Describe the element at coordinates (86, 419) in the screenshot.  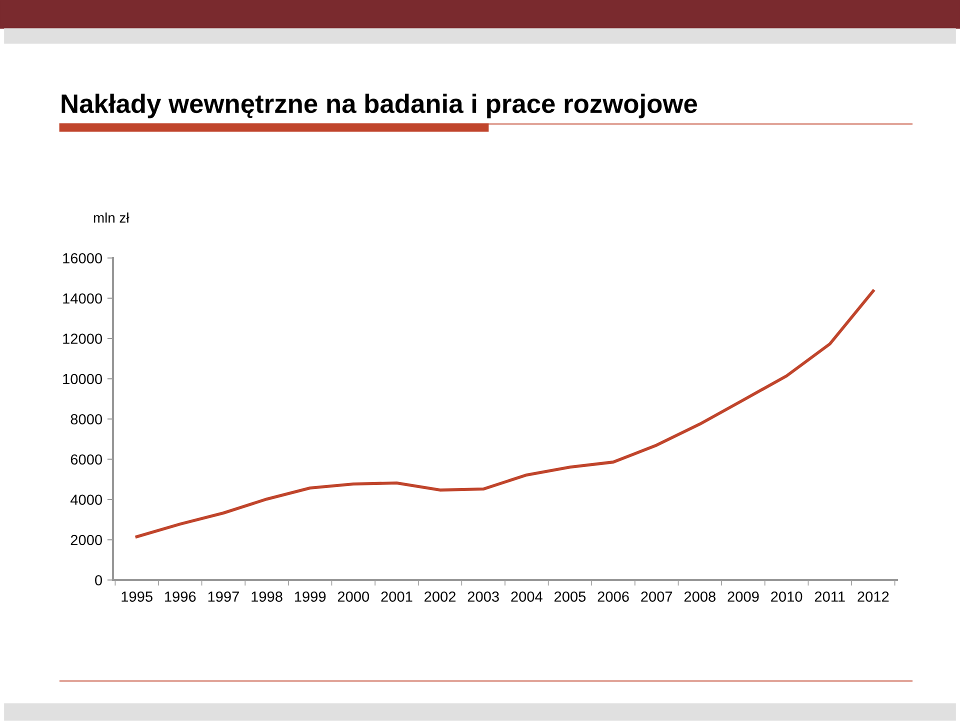
I see `y-tick-label: 8000` at that location.